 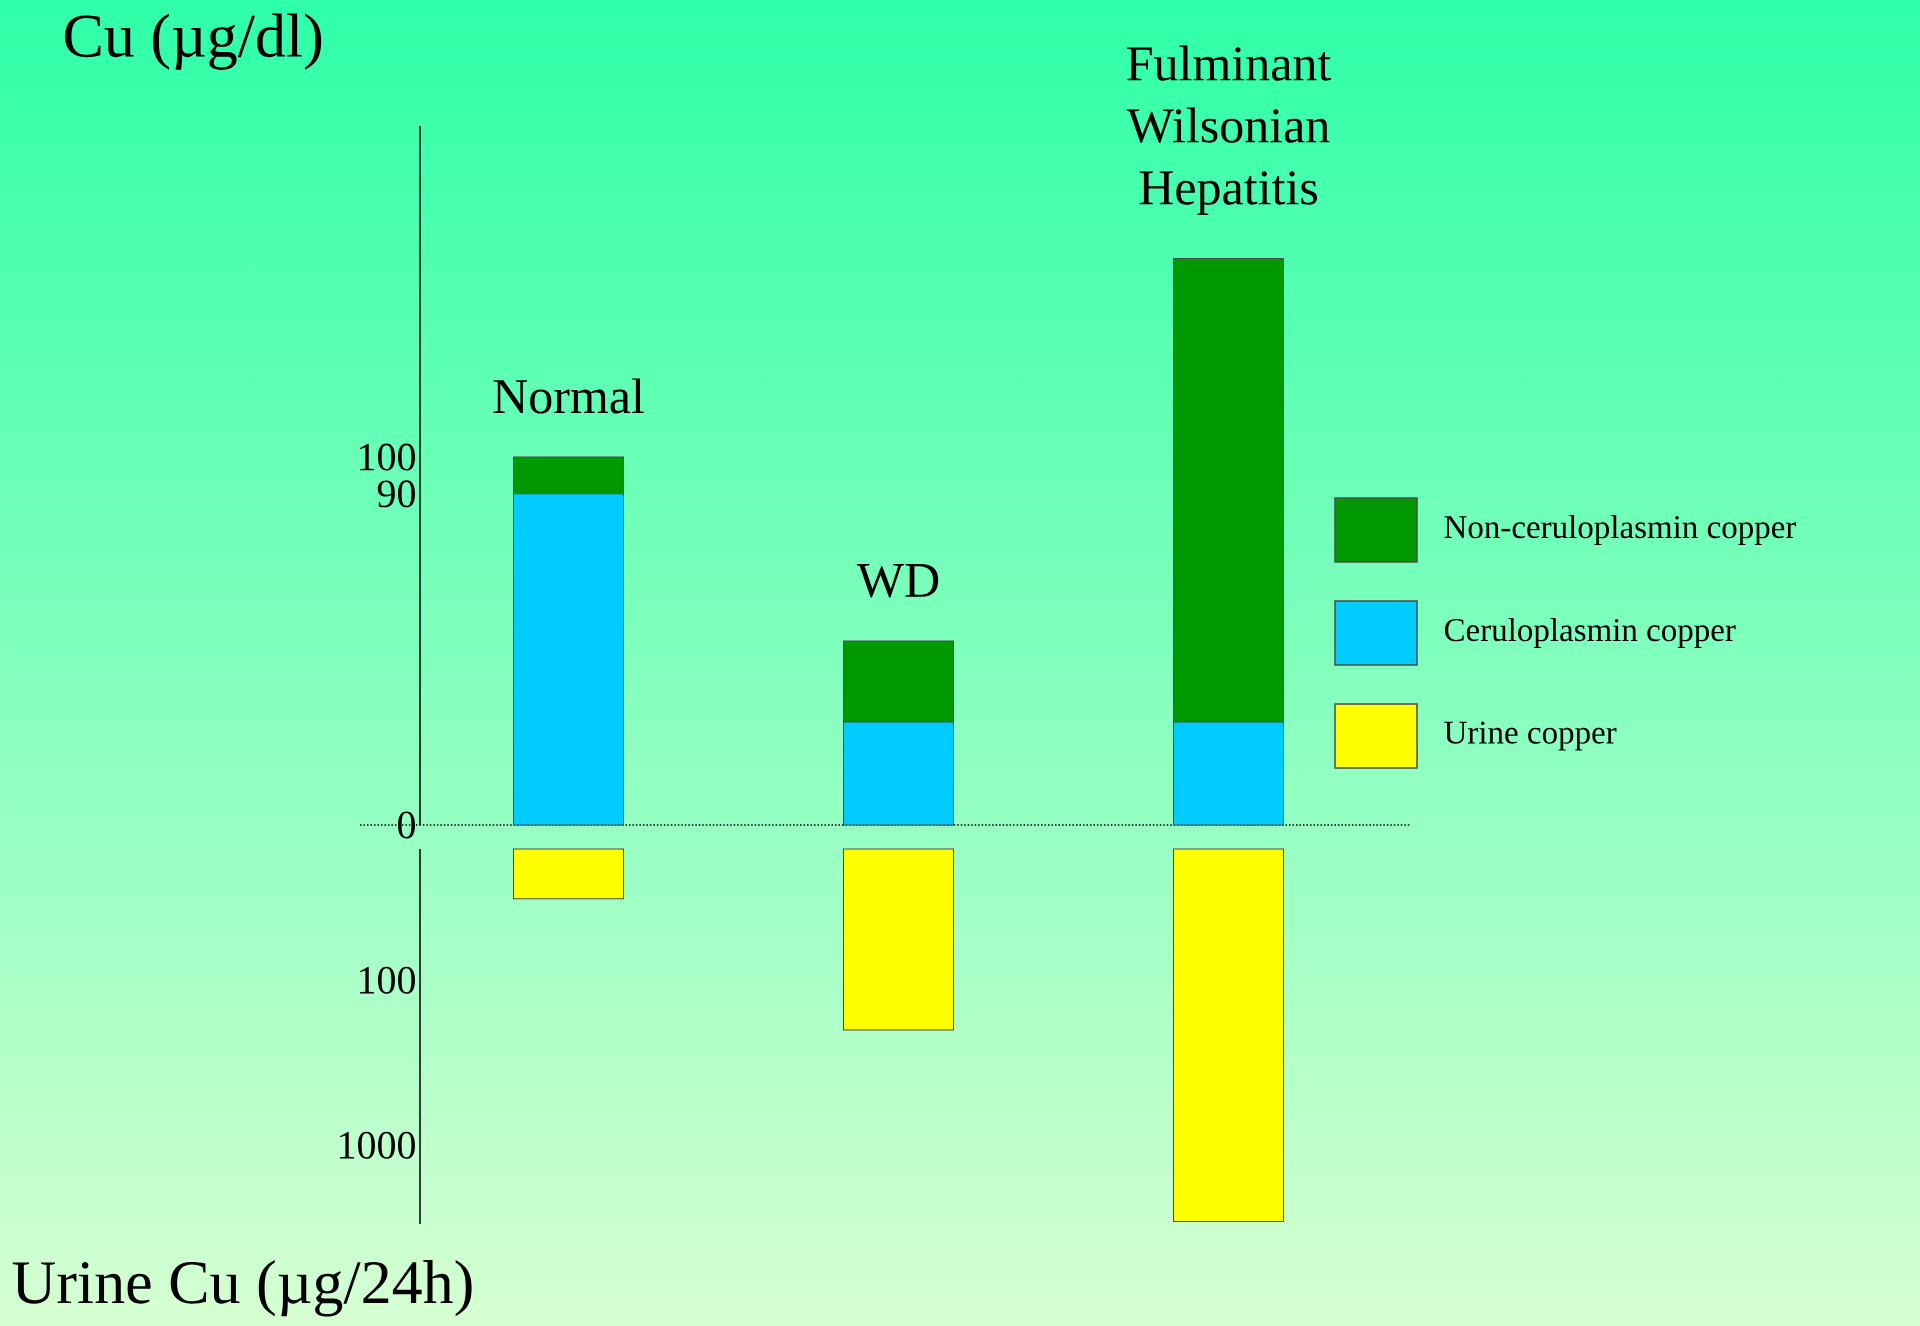 What do you see at coordinates (1530, 736) in the screenshot?
I see `legend-label: Urine copper` at bounding box center [1530, 736].